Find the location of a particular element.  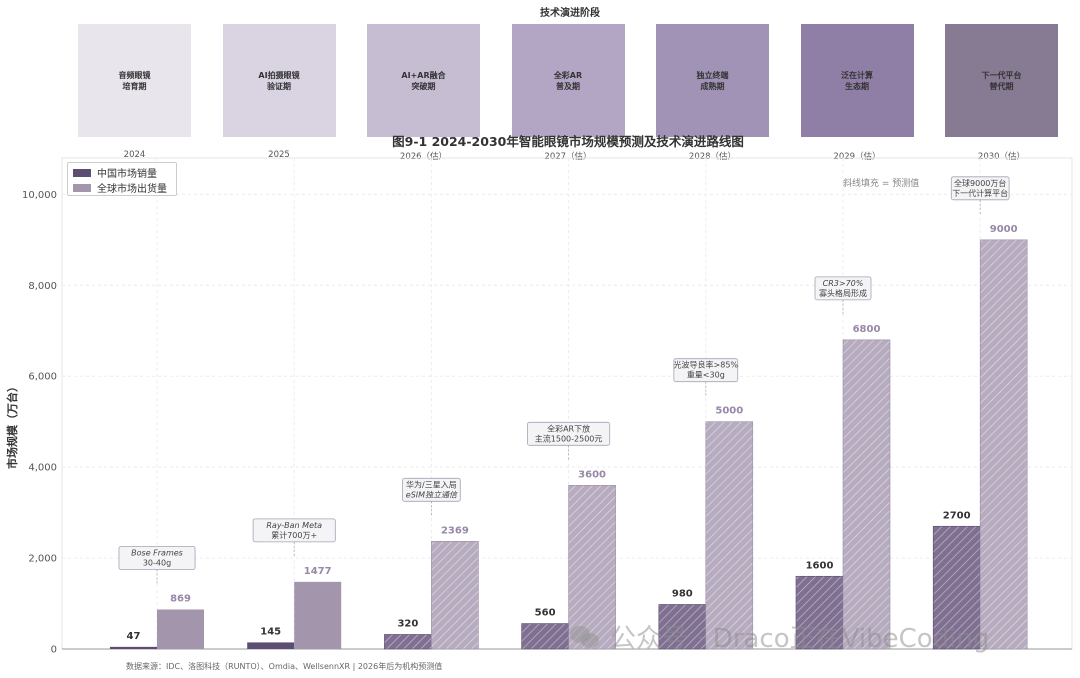

stage-box-4: 独立终端 成熟期 is located at coordinates (712, 80).